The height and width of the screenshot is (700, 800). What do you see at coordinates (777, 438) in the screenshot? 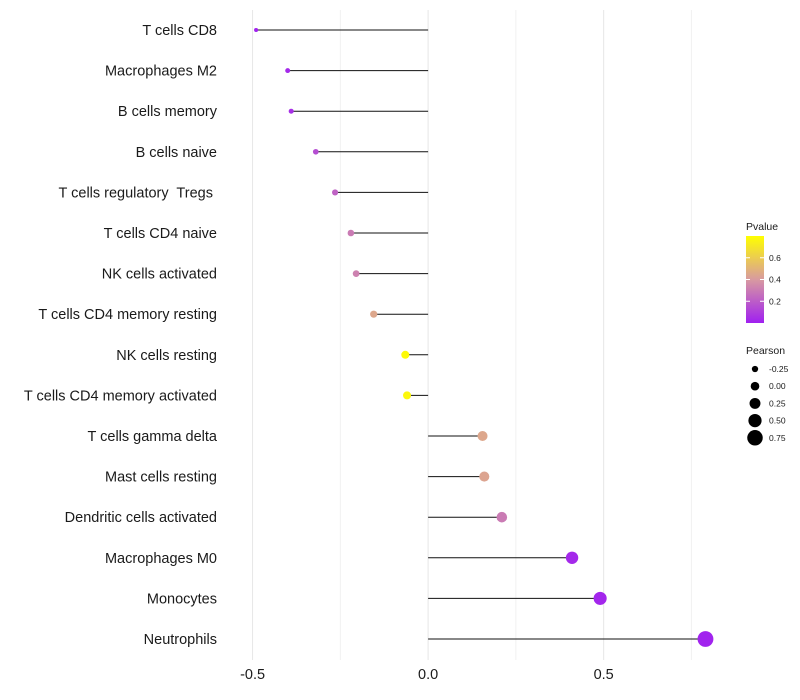
I see `size-legend-label: 0.75` at bounding box center [777, 438].